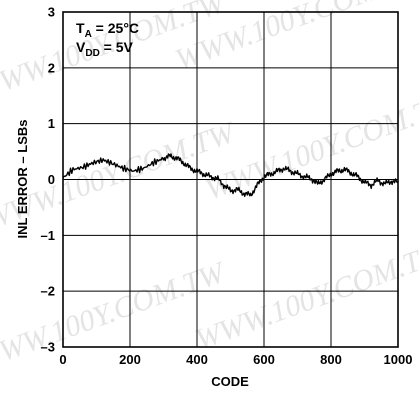  What do you see at coordinates (62, 359) in the screenshot?
I see `x-tick-label: 0` at bounding box center [62, 359].